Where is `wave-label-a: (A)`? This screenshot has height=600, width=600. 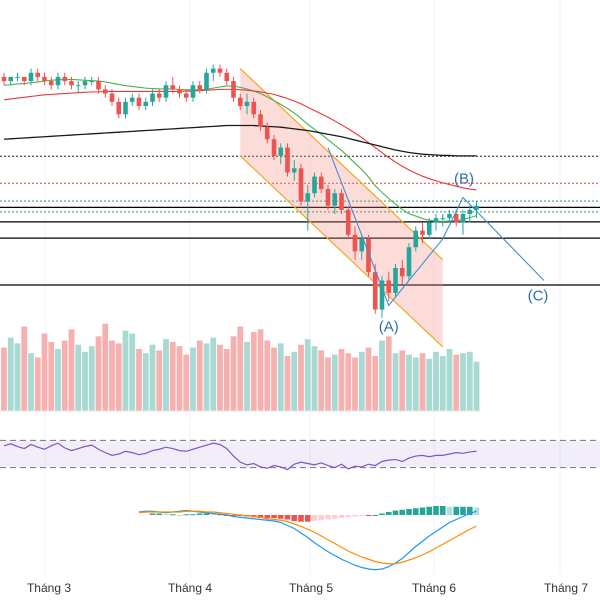
wave-label-a: (A) is located at coordinates (389, 326).